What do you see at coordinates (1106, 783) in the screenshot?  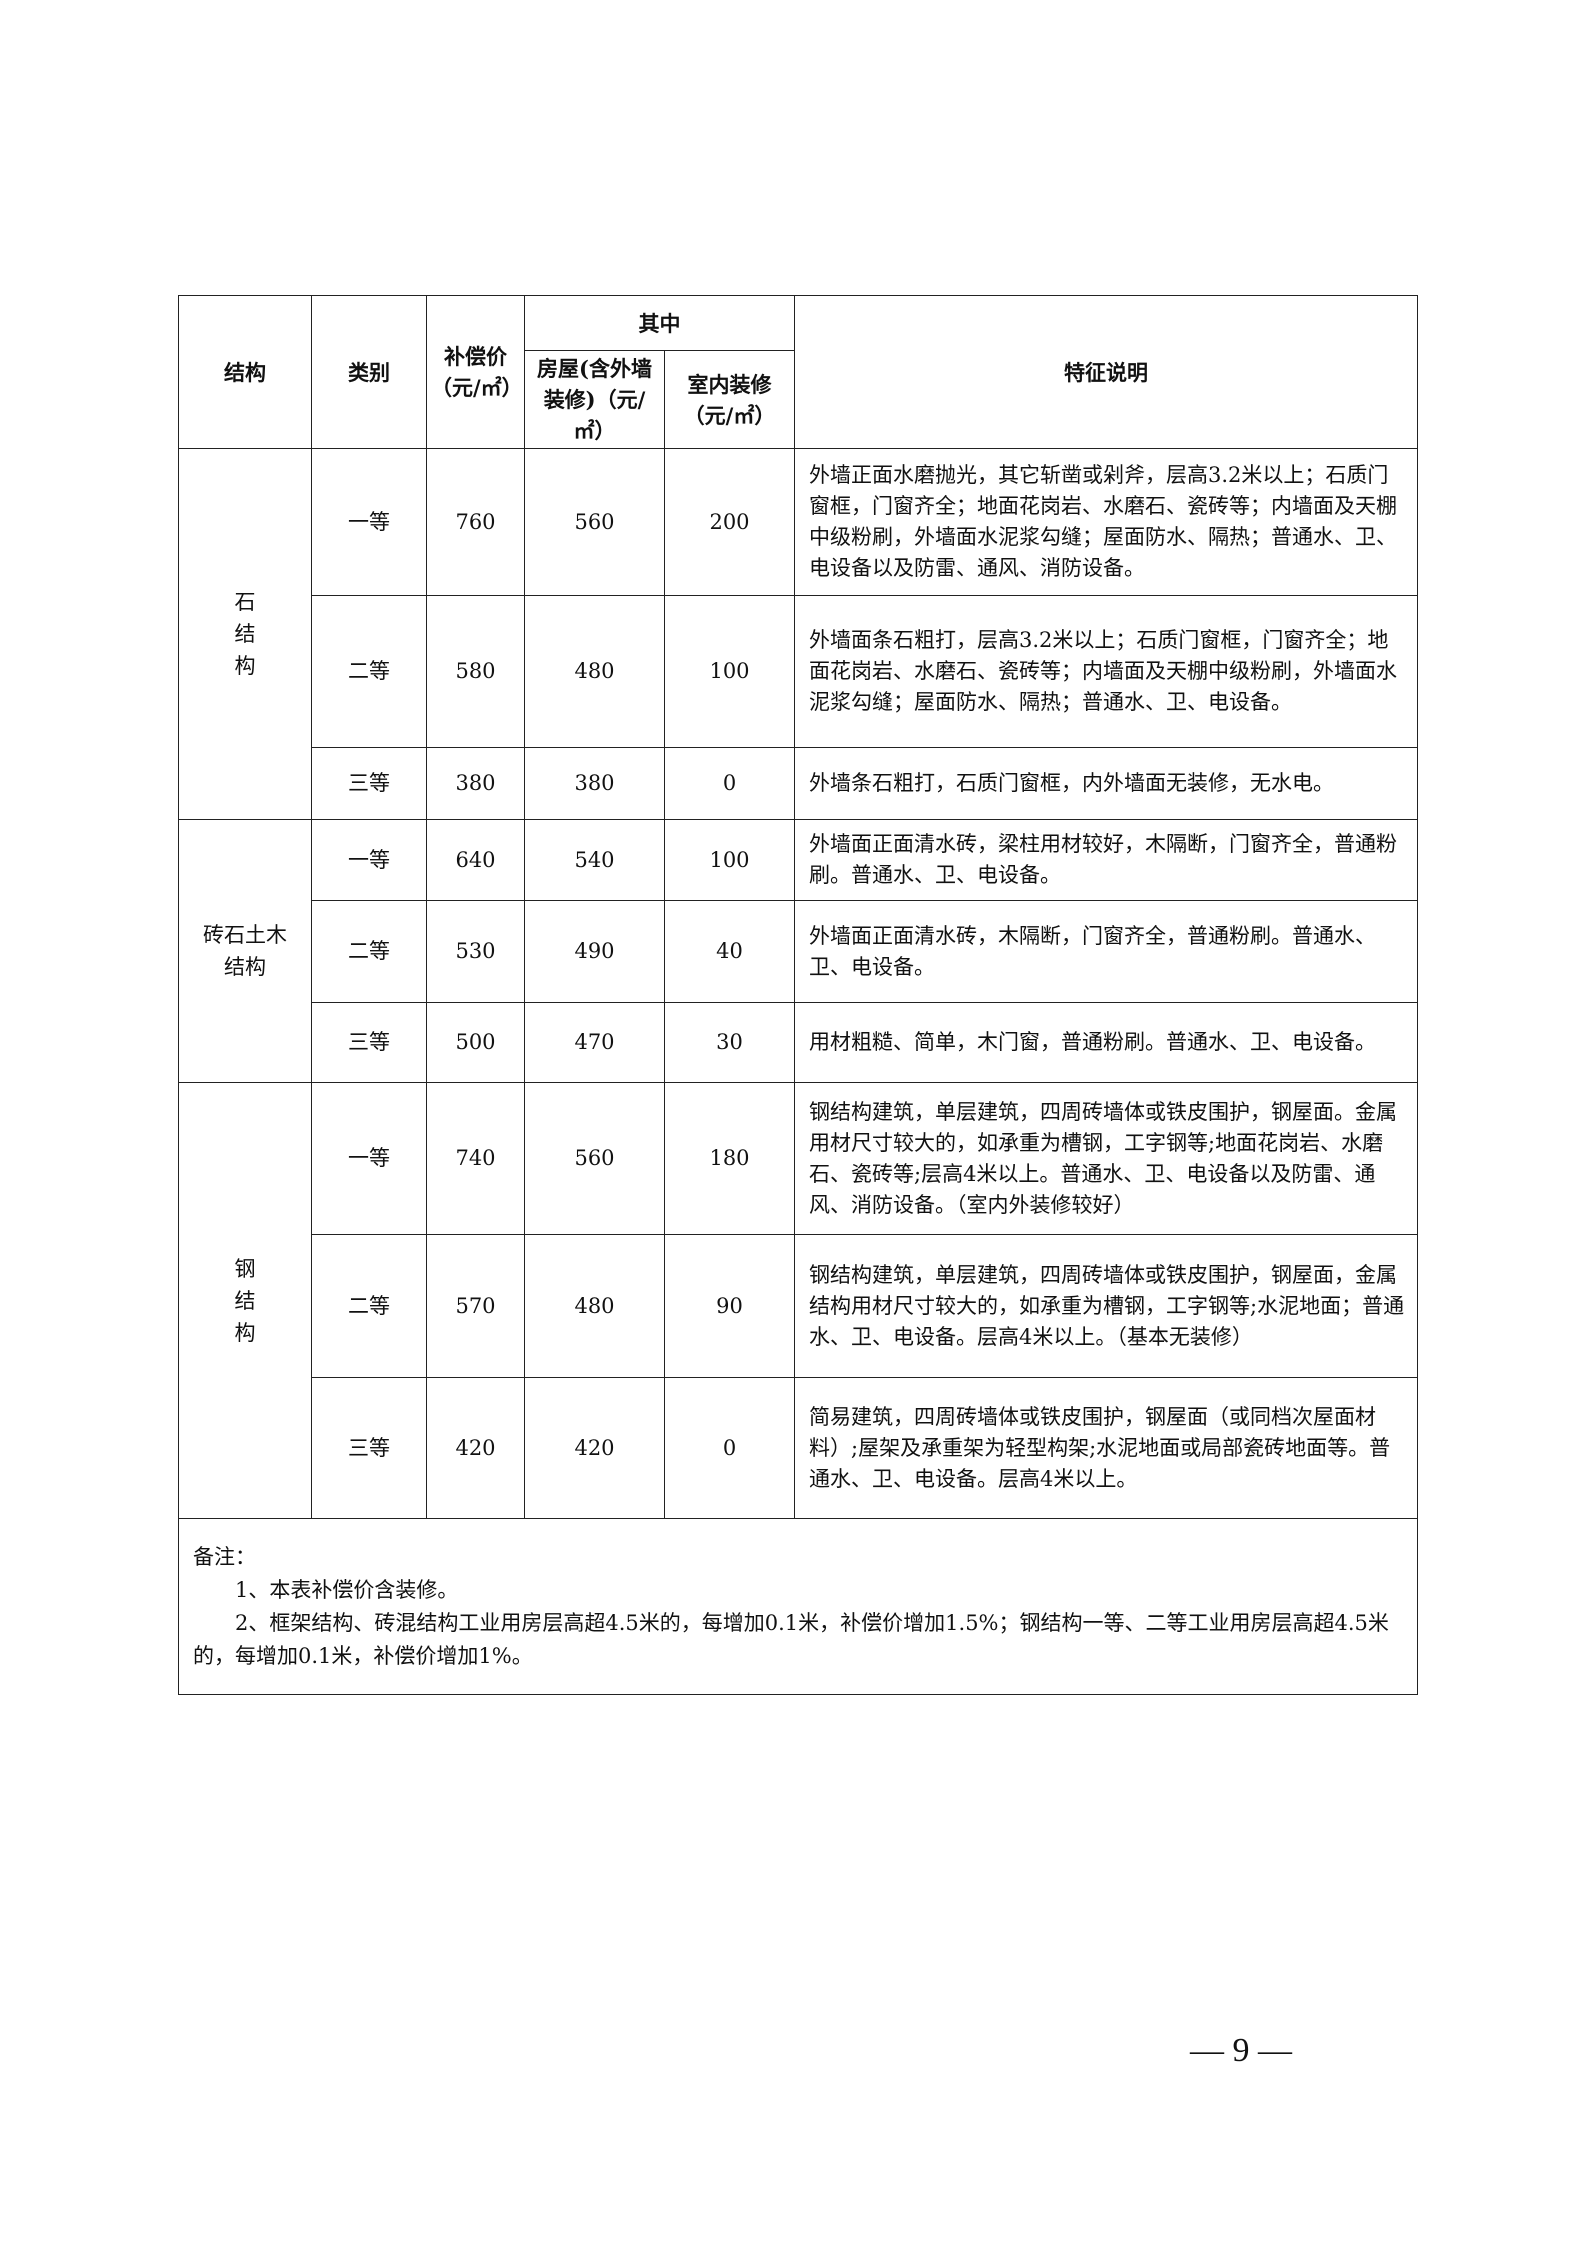 I see `description-cell: 外墙条石粗打，石质门窗框，内外墙面无装修，无水电。` at bounding box center [1106, 783].